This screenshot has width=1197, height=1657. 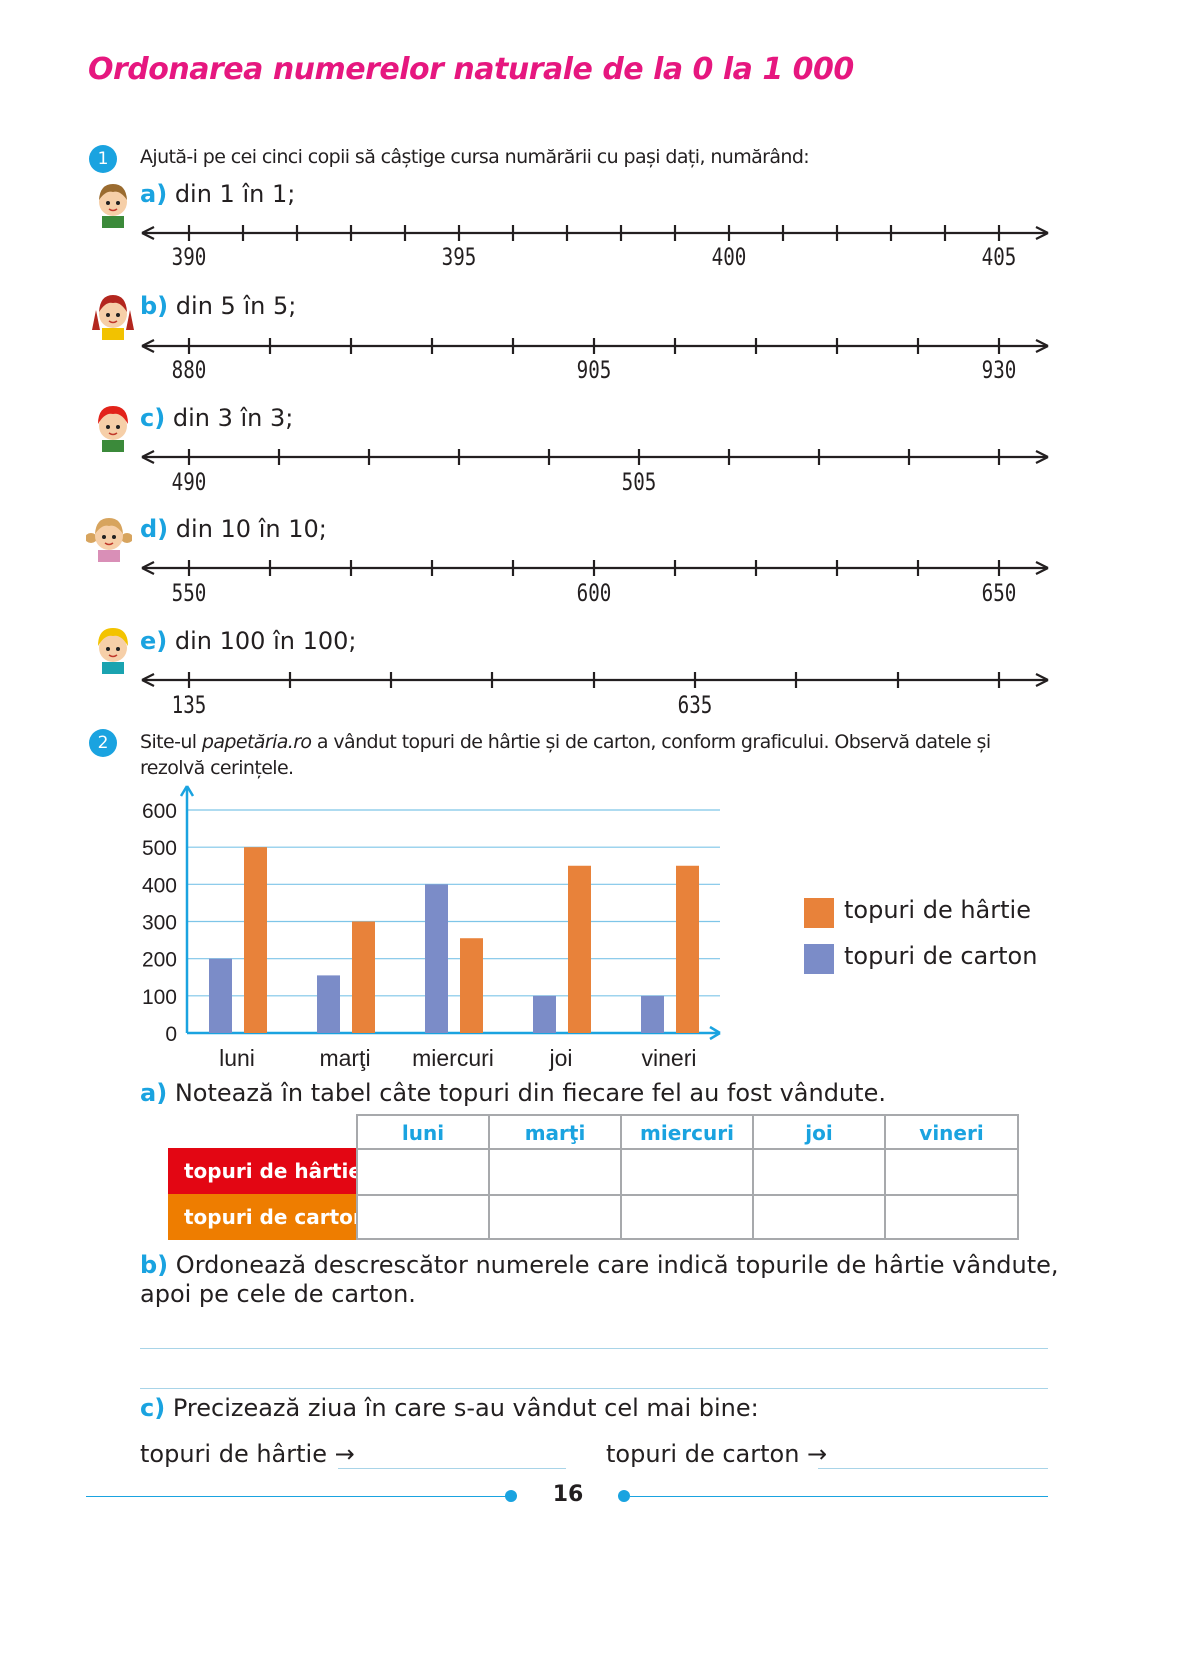 I want to click on page-number: 16, so click(x=568, y=1494).